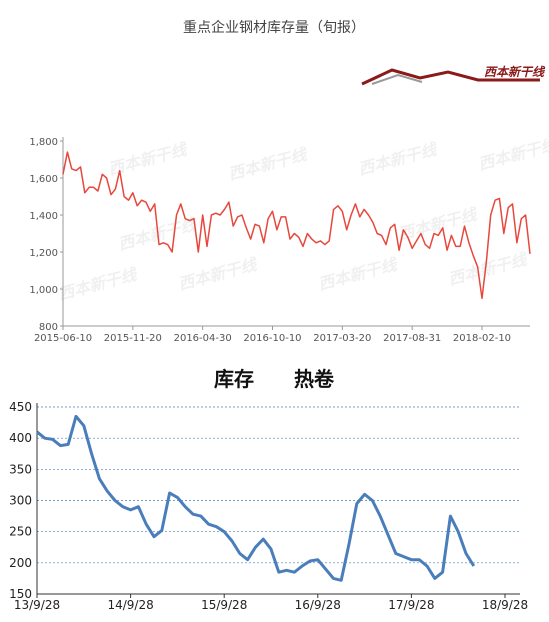 This screenshot has width=549, height=622. I want to click on y-tick-label: 800, so click(48, 327).